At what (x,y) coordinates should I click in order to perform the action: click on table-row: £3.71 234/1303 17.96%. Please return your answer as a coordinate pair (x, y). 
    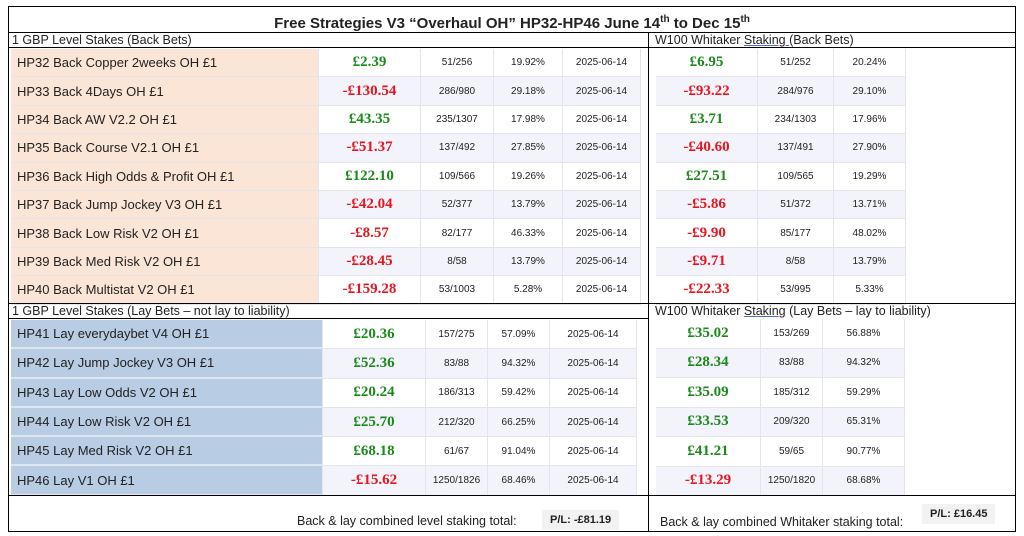
    Looking at the image, I should click on (781, 120).